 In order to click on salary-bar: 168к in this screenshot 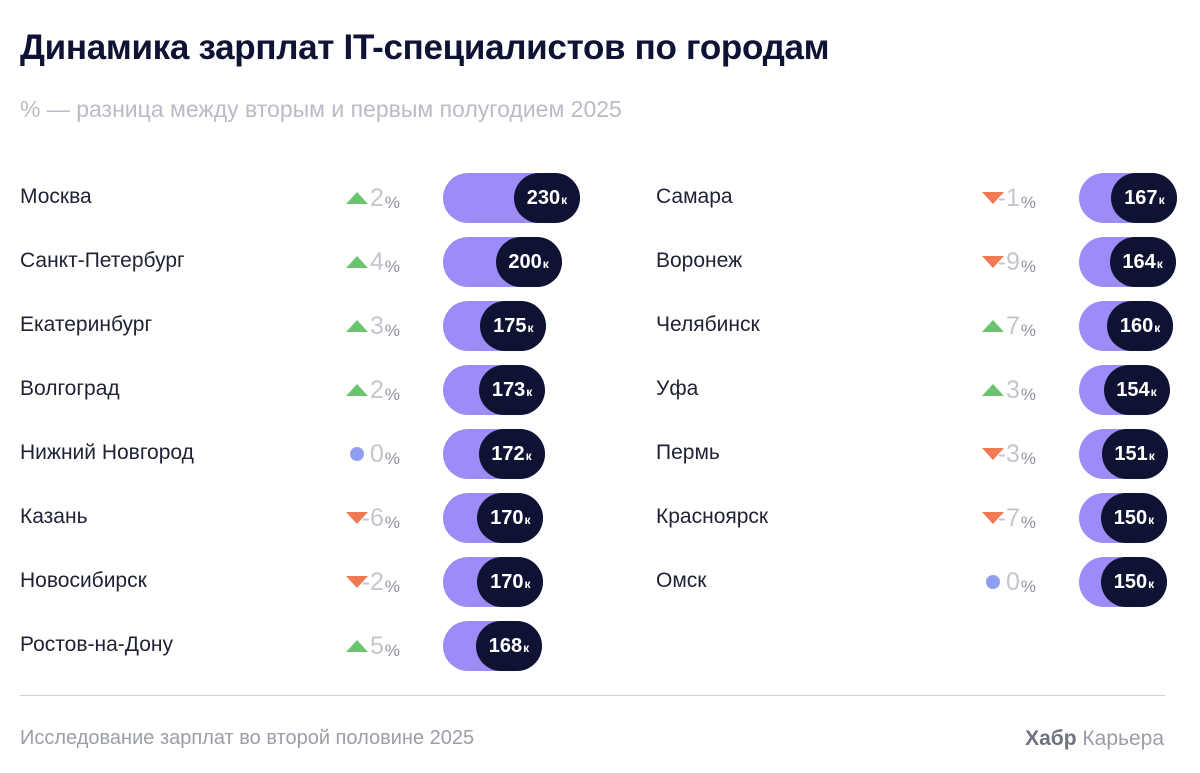, I will do `click(492, 646)`.